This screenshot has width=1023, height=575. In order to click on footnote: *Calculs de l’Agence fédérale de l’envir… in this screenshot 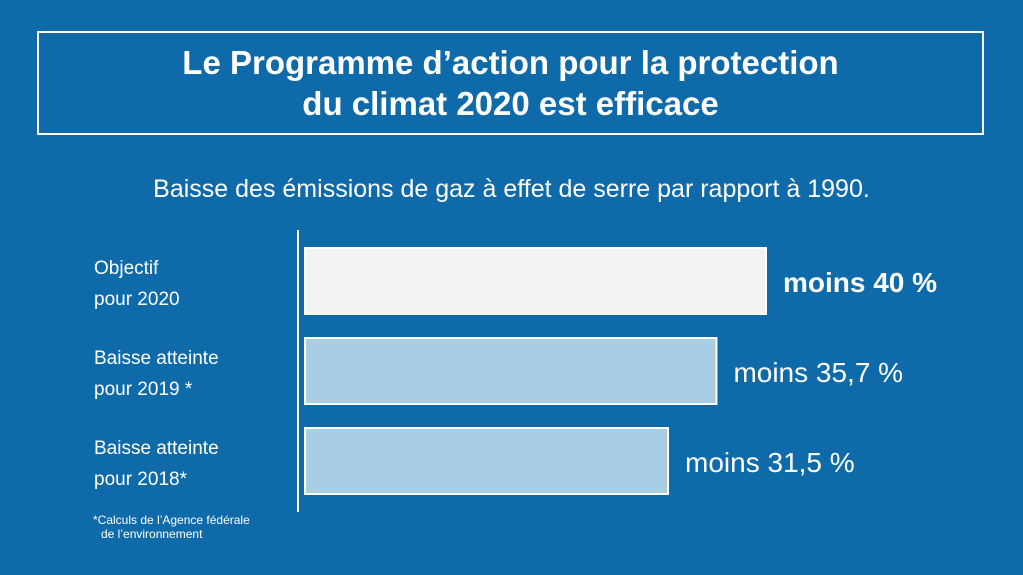, I will do `click(171, 527)`.